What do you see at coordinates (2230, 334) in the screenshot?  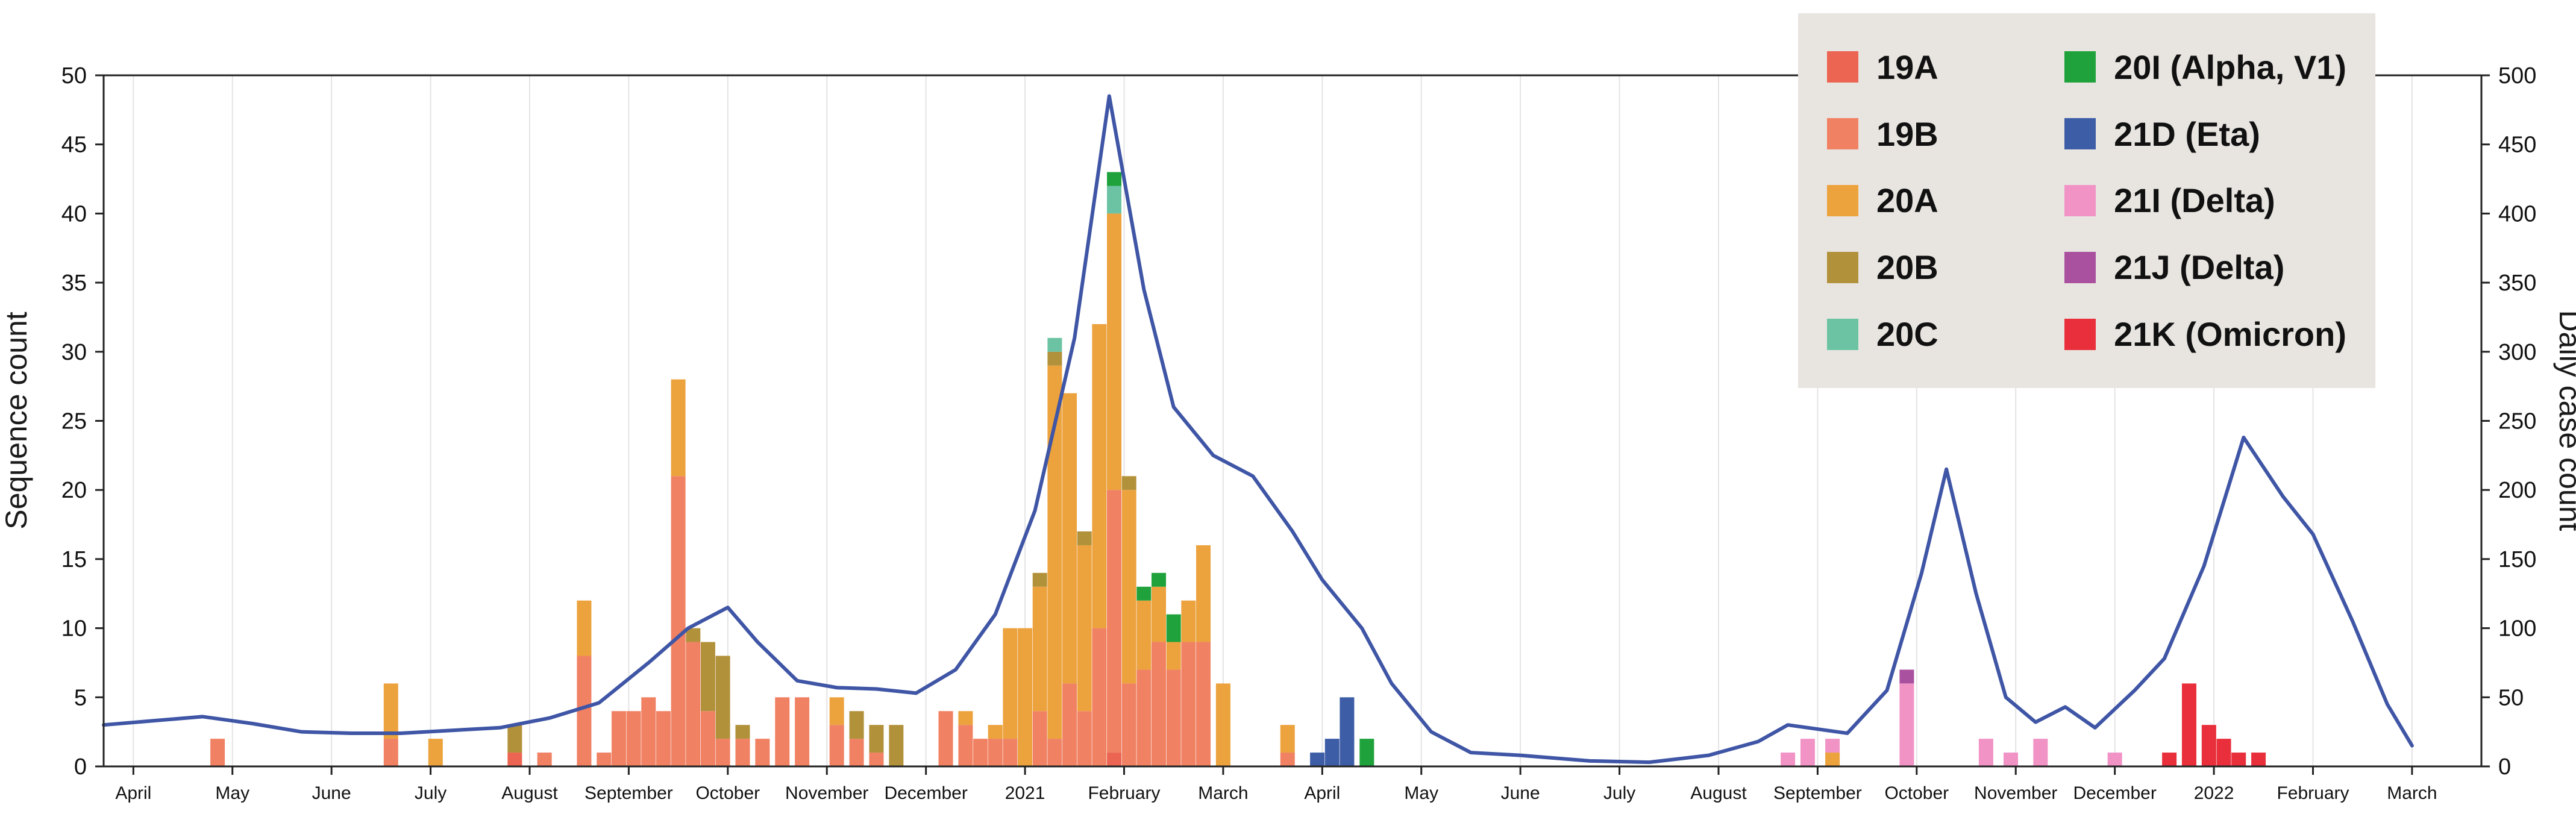 I see `legend-label: 21K (Omicron)` at bounding box center [2230, 334].